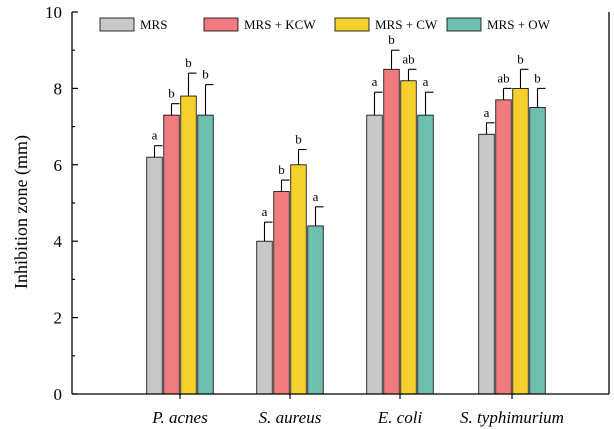  I want to click on legend-label: MRS + KCW, so click(280, 24).